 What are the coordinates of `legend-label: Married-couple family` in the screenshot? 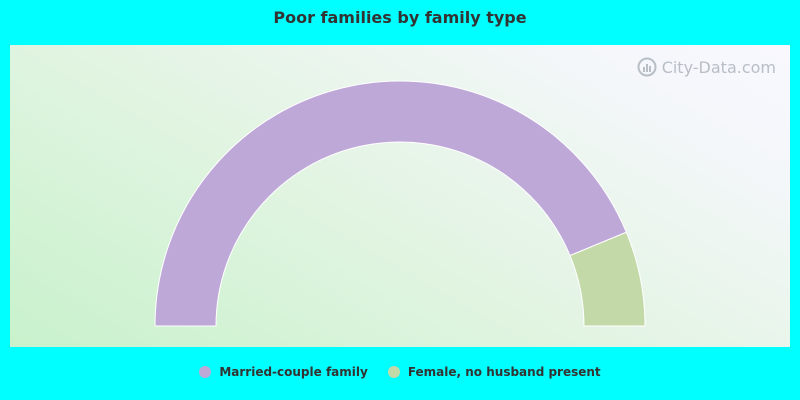 It's located at (293, 372).